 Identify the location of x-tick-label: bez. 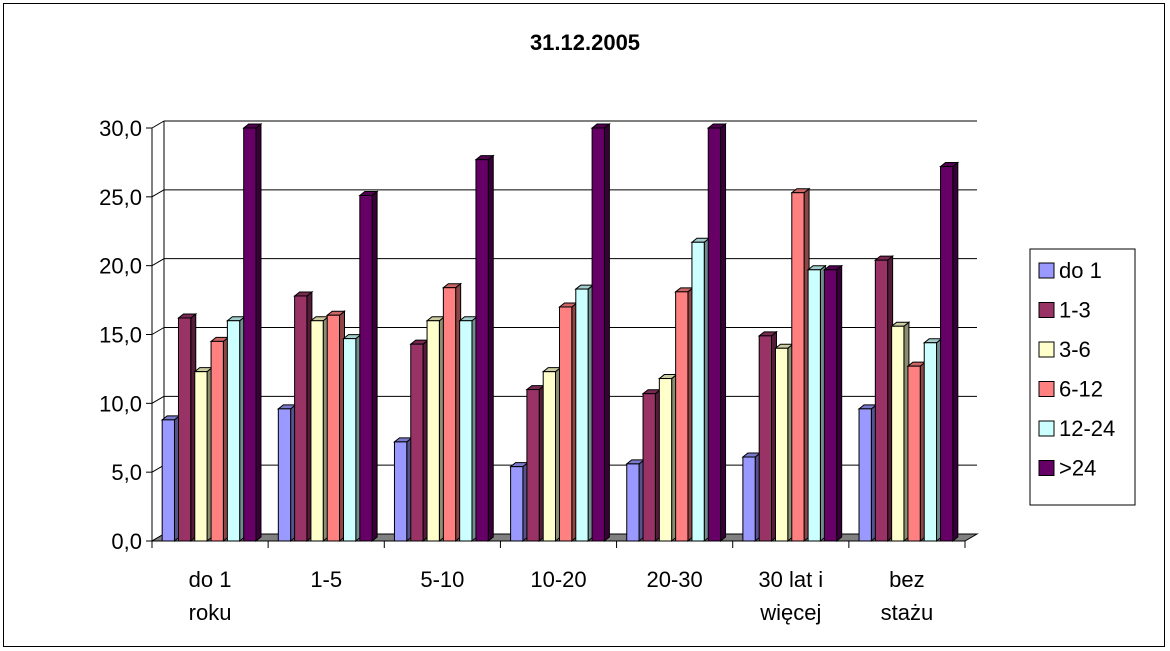
(906, 579).